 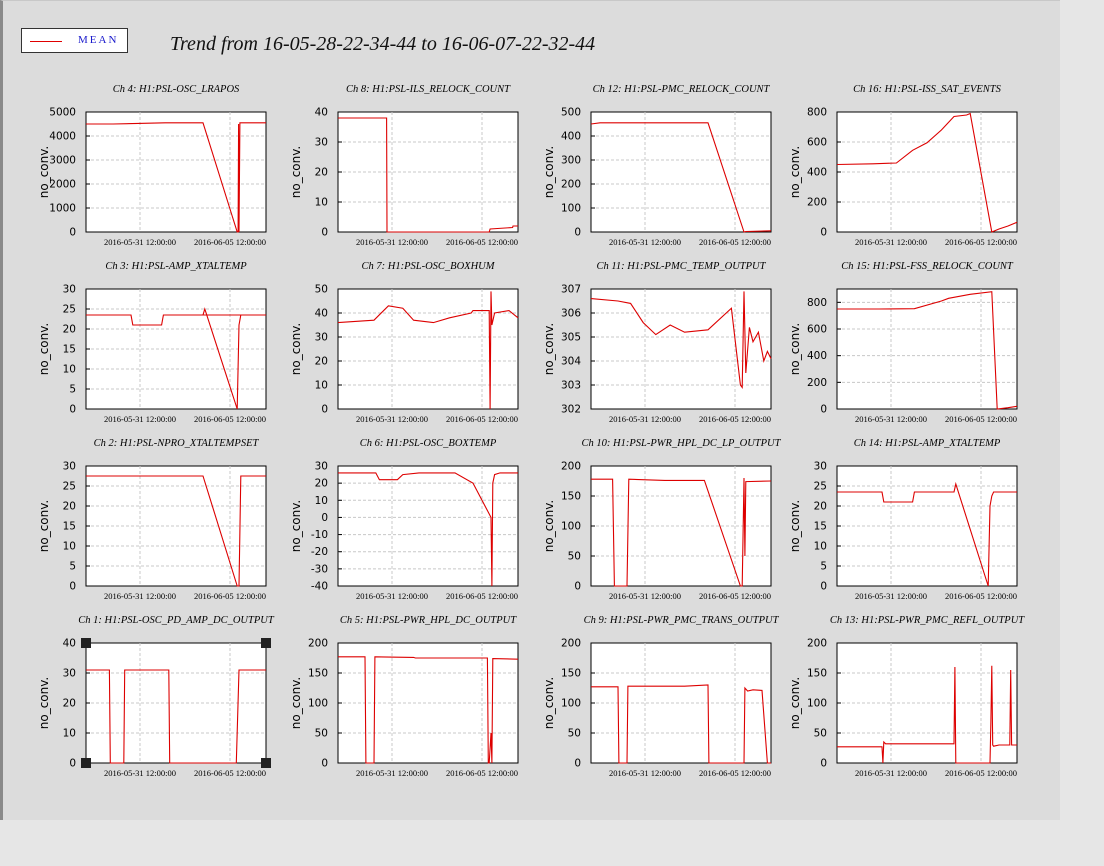 What do you see at coordinates (321, 113) in the screenshot?
I see `y-tick-label: 40` at bounding box center [321, 113].